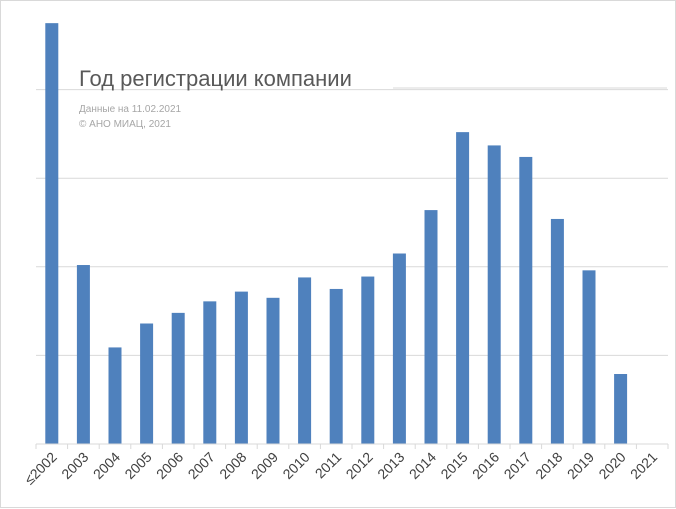  I want to click on bar-2004, so click(115, 395).